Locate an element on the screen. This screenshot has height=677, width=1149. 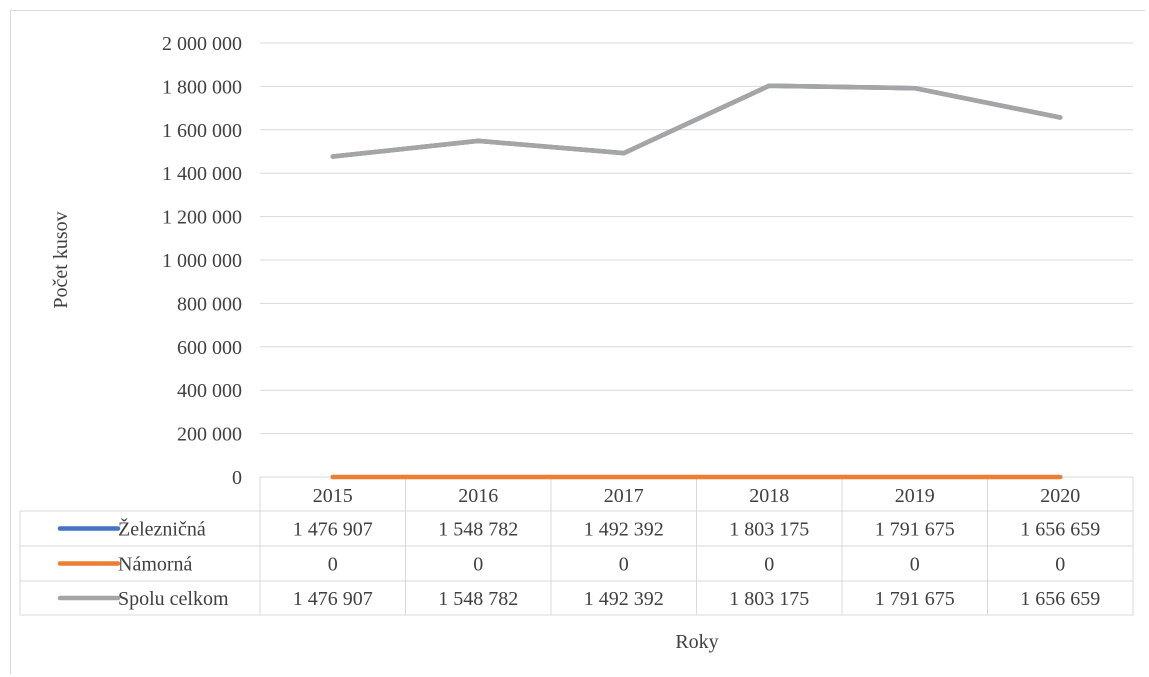
x-tick-label: 2016 is located at coordinates (478, 496).